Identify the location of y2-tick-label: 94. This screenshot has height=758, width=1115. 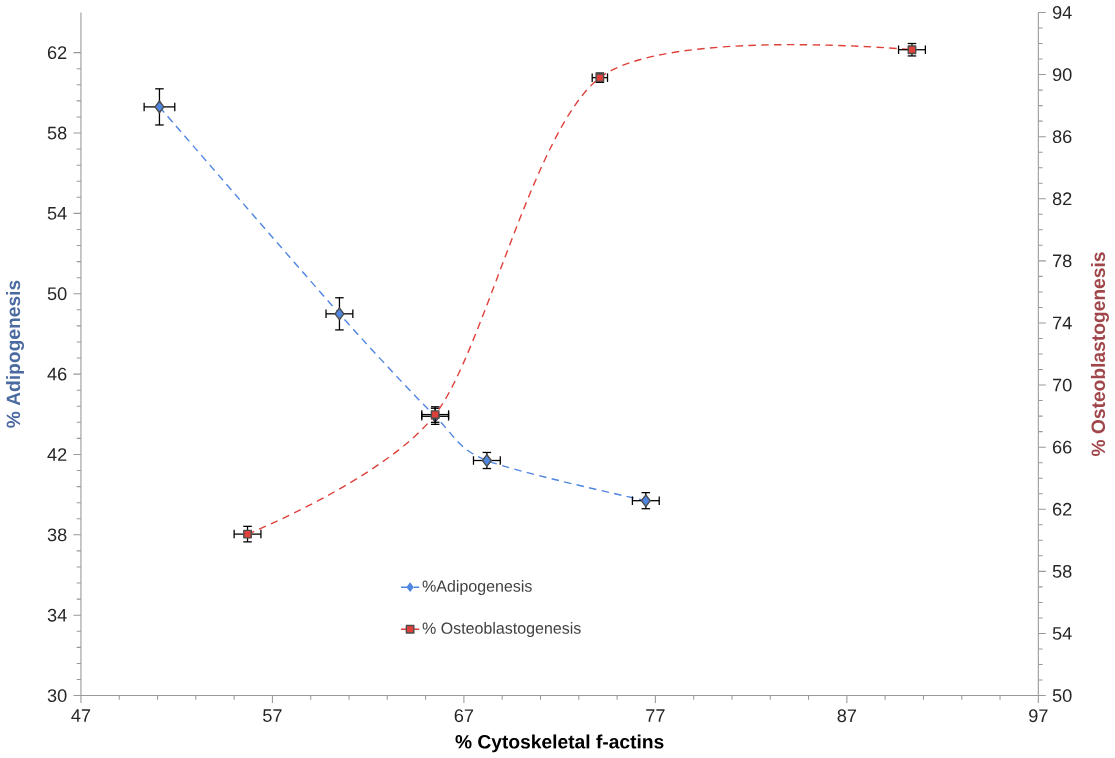
(1062, 12).